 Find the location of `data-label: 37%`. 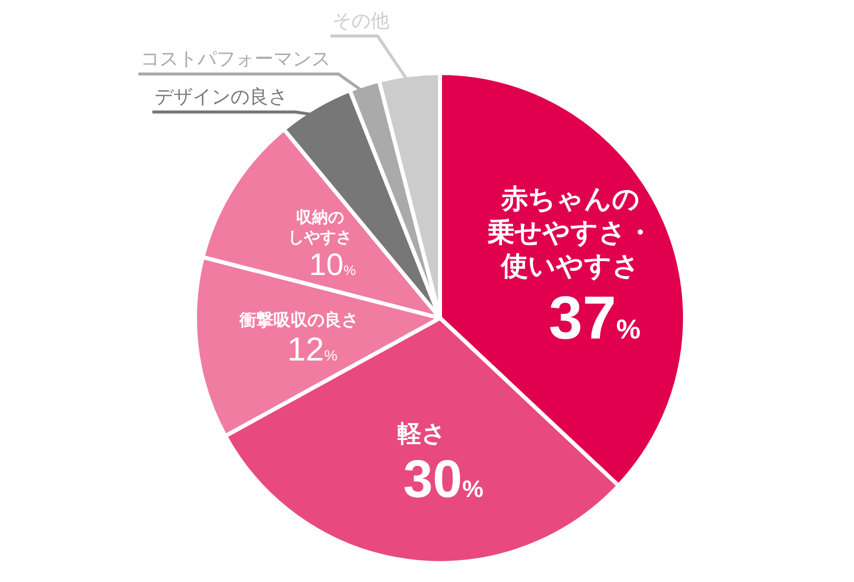

data-label: 37% is located at coordinates (594, 318).